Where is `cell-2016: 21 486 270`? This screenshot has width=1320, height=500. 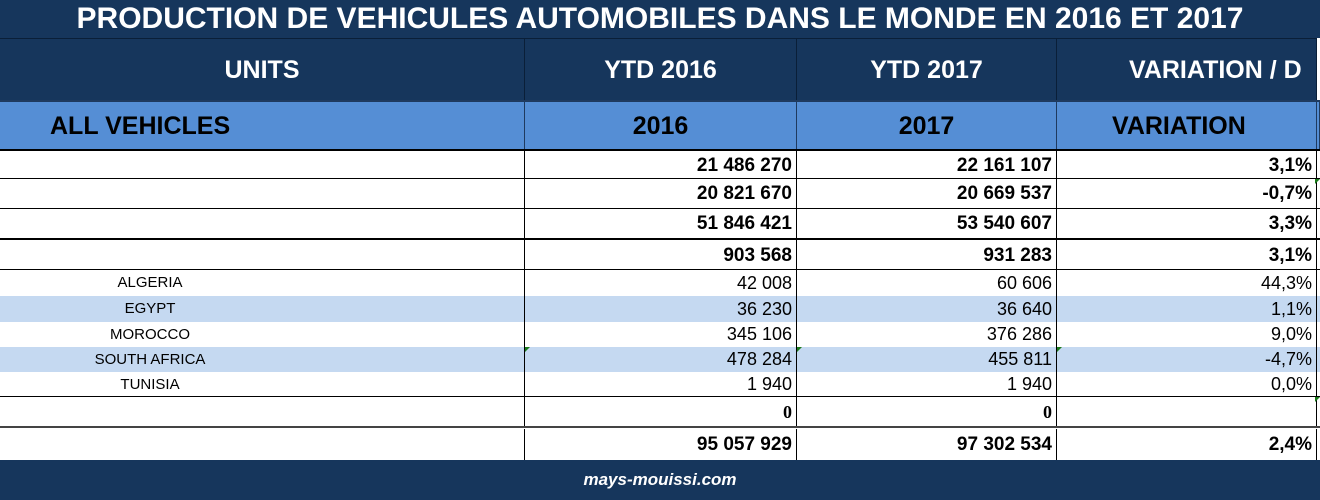 cell-2016: 21 486 270 is located at coordinates (661, 164).